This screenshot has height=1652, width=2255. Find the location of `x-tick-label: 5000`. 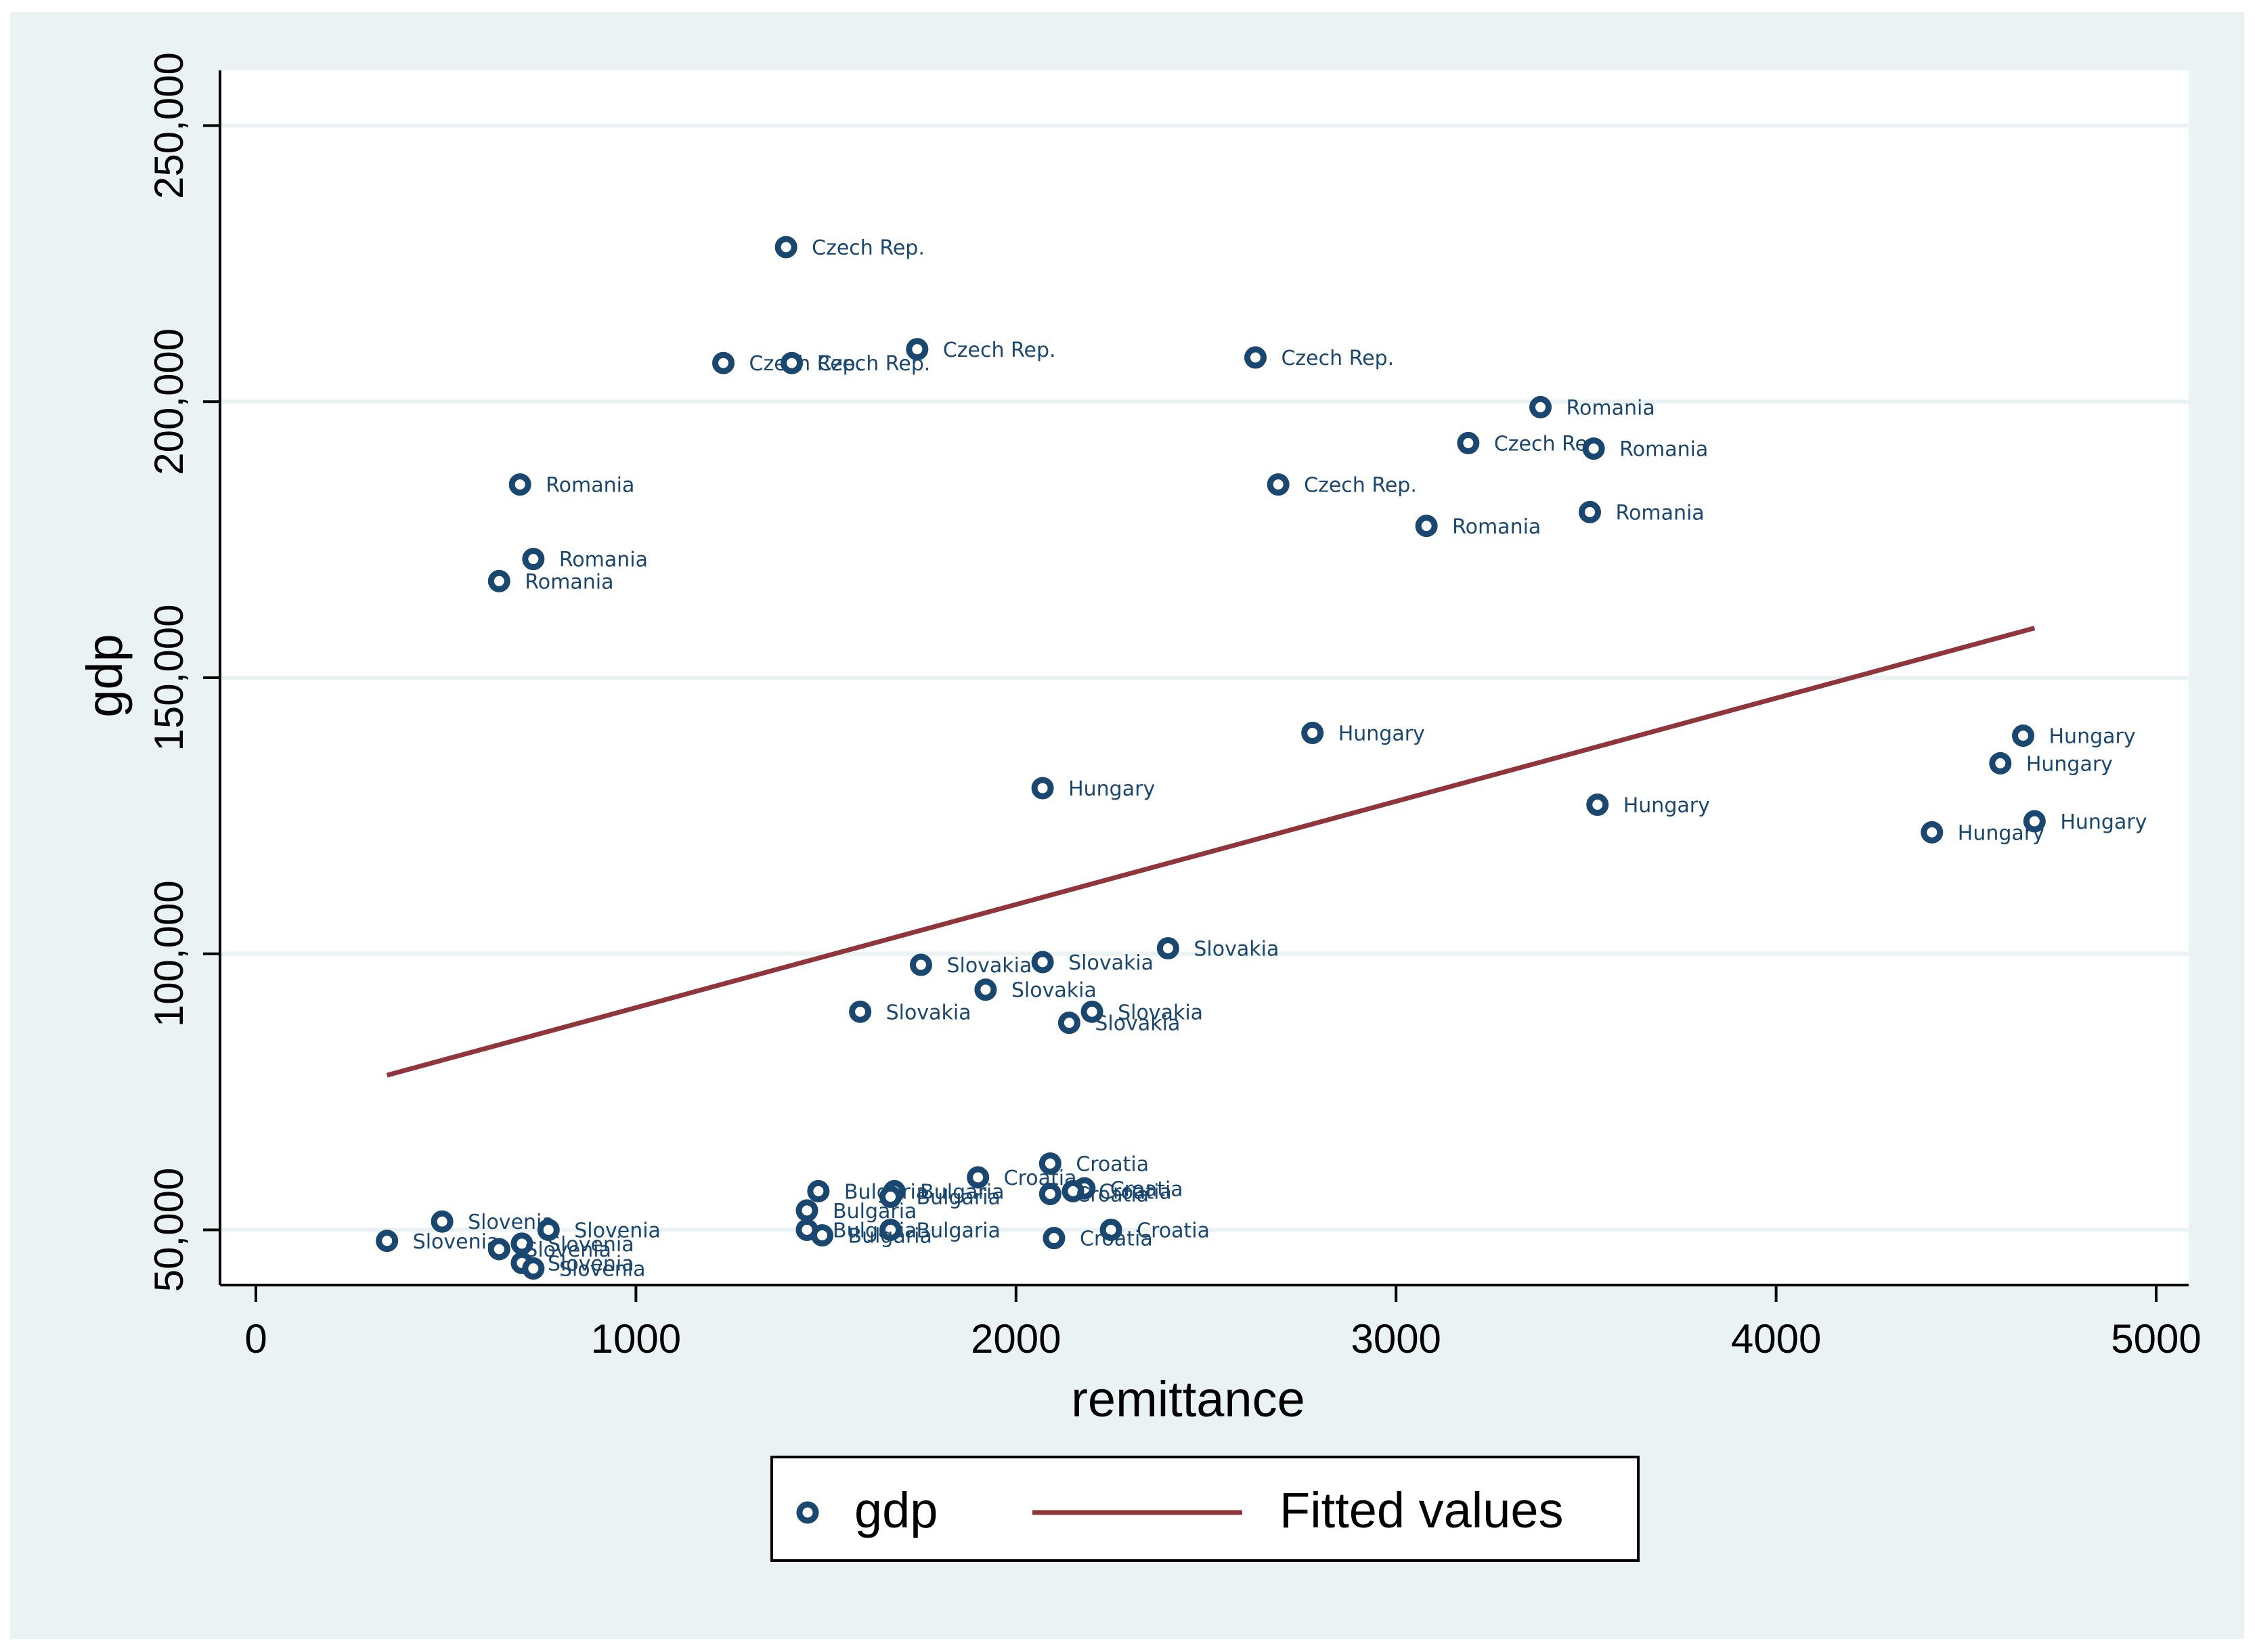

x-tick-label: 5000 is located at coordinates (2156, 1339).